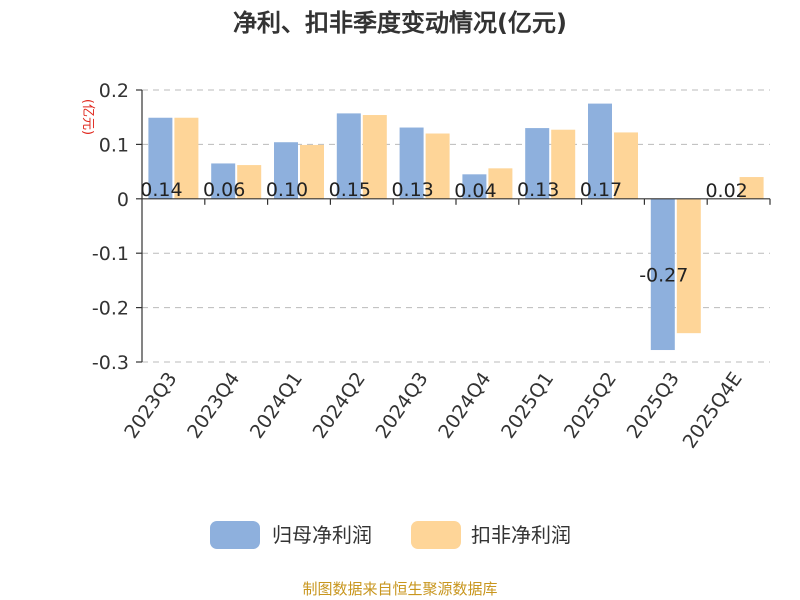 The height and width of the screenshot is (600, 800). Describe the element at coordinates (114, 91) in the screenshot. I see `y-tick-label: 0.2` at that location.